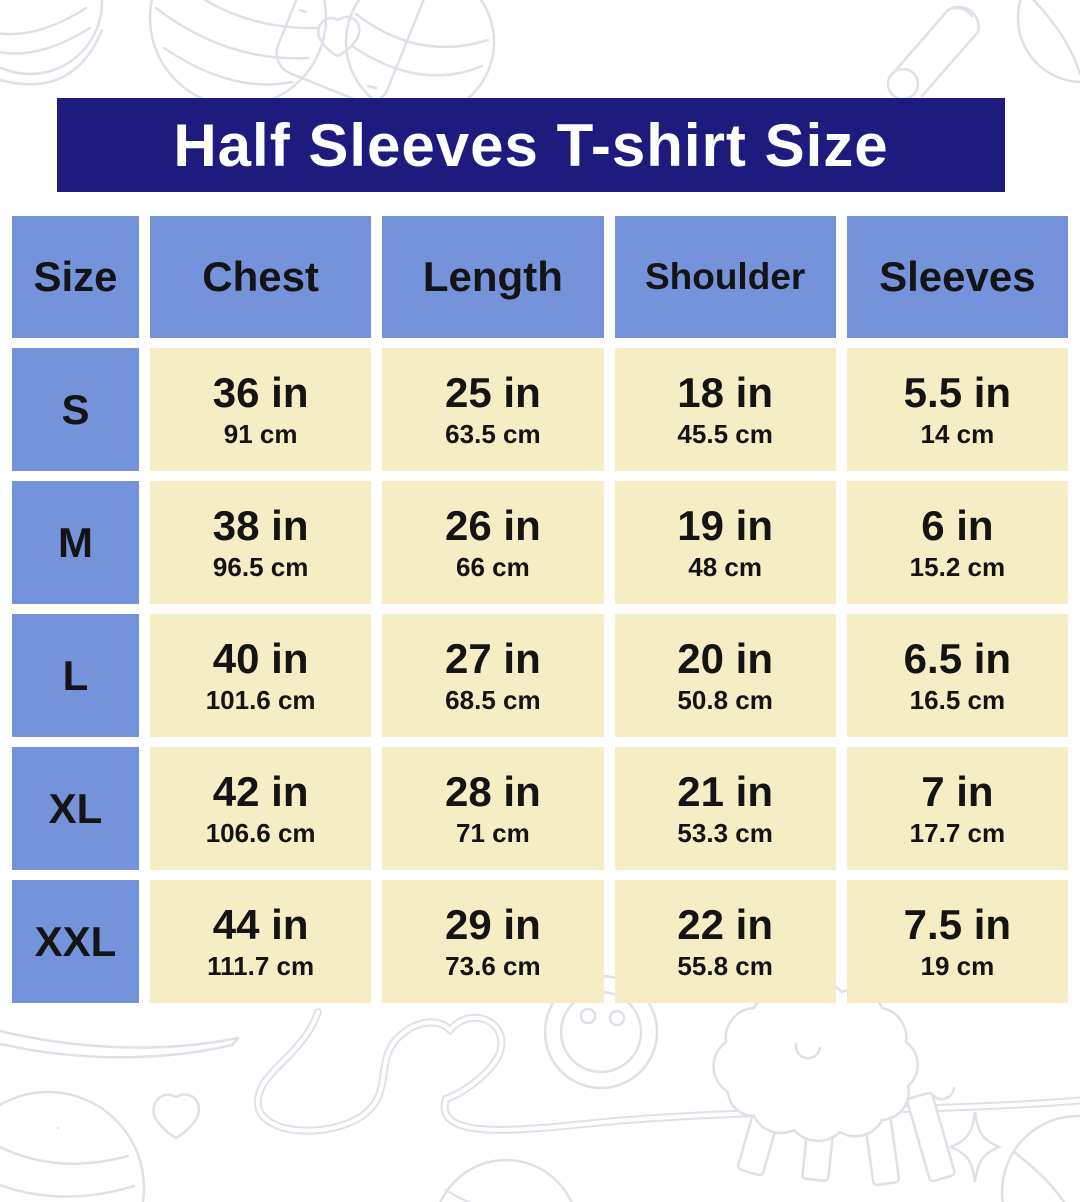  I want to click on inches-value: 28 in, so click(493, 791).